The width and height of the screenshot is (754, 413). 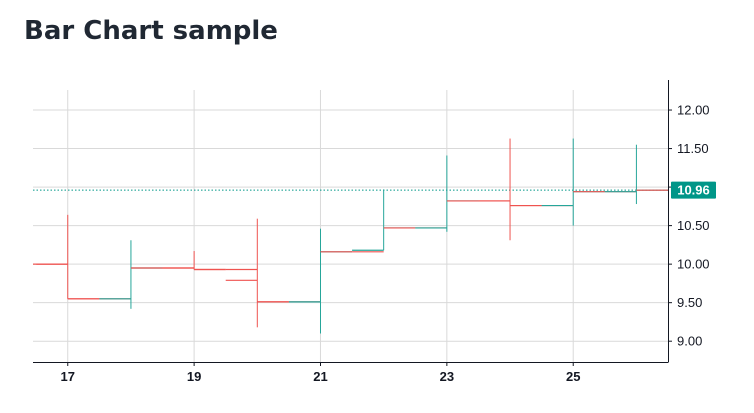 I want to click on x-tick-label: 19, so click(x=194, y=376).